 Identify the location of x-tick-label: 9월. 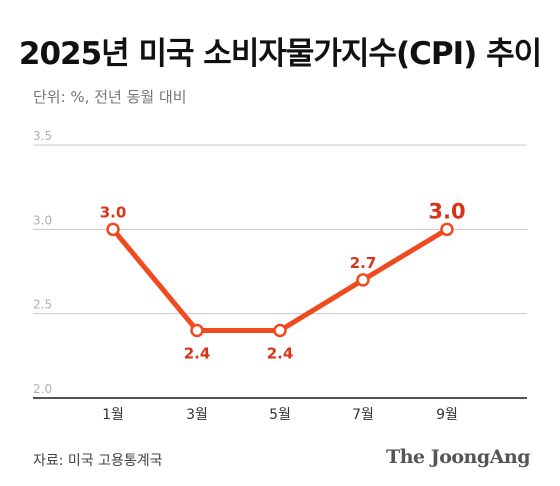
(447, 415).